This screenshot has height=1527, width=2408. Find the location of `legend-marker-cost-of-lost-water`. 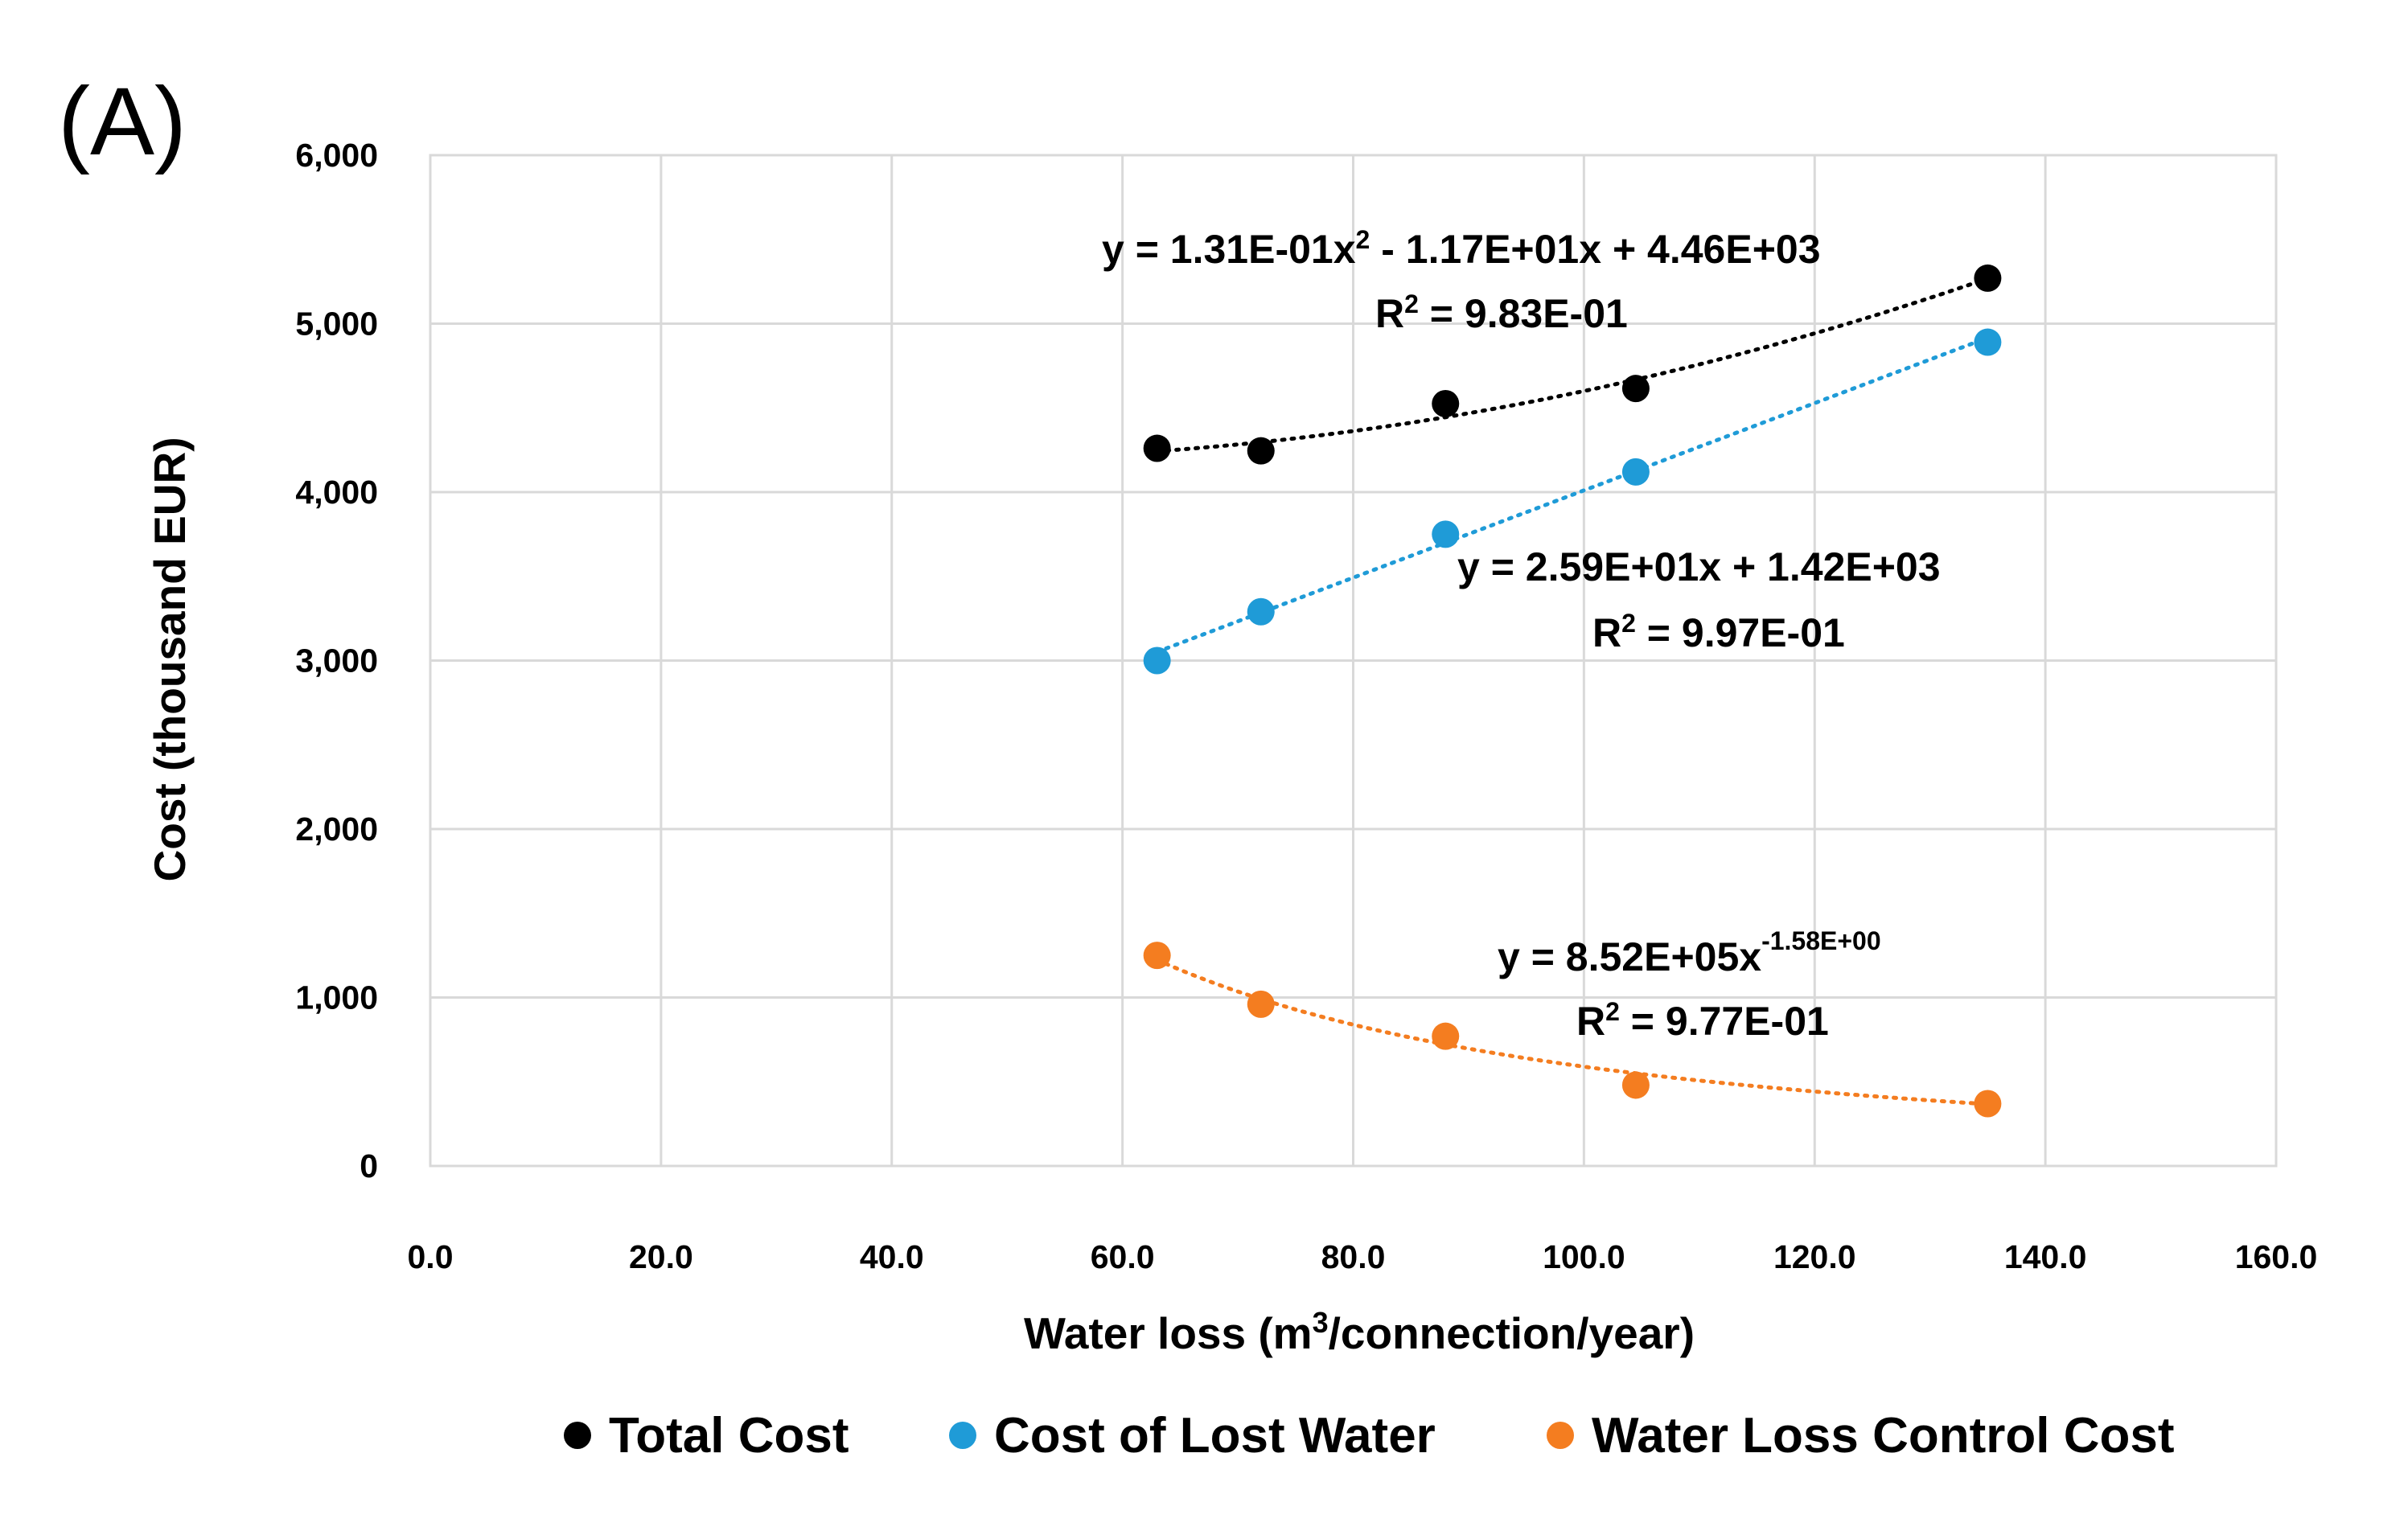

legend-marker-cost-of-lost-water is located at coordinates (962, 1435).